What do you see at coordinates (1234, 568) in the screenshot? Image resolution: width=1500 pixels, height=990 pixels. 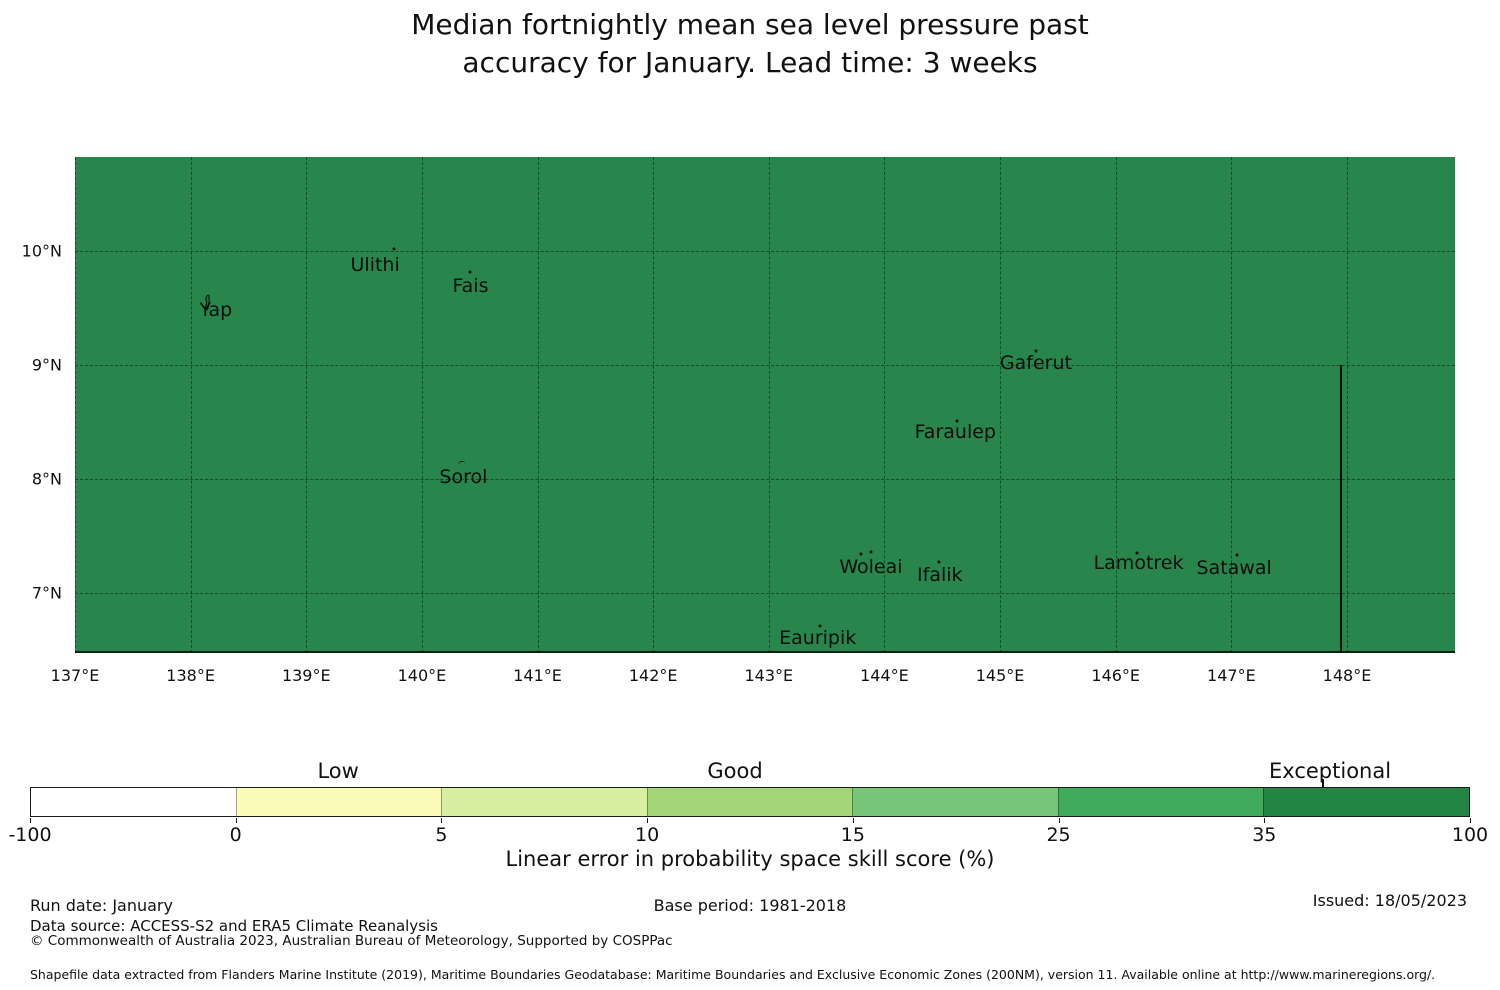 I see `island-label: Satawal` at bounding box center [1234, 568].